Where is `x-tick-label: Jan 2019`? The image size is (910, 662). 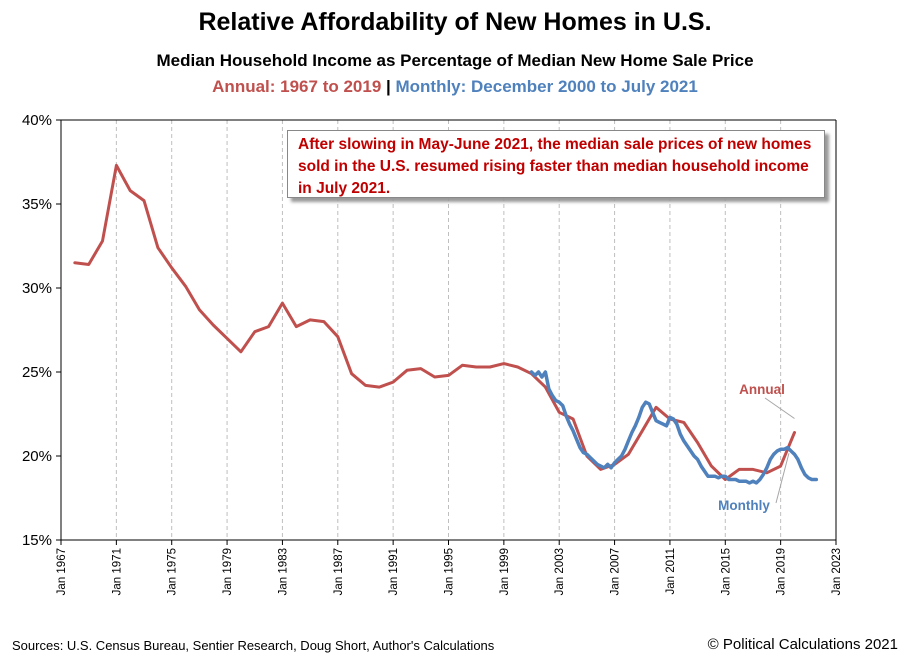 x-tick-label: Jan 2019 is located at coordinates (782, 571).